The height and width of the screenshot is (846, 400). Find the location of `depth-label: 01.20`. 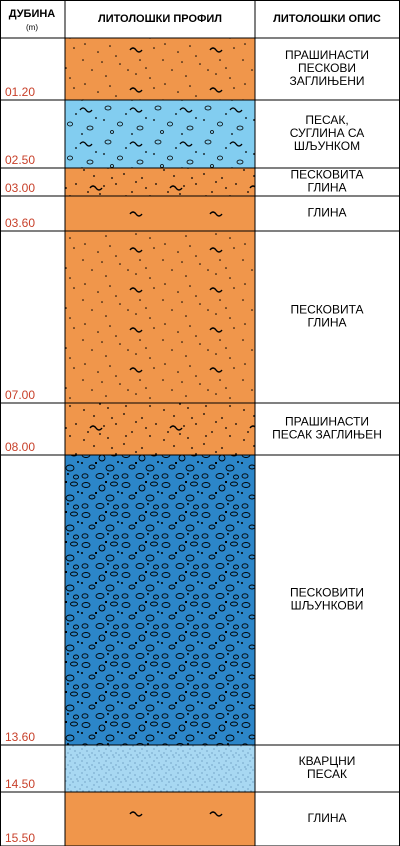

depth-label: 01.20 is located at coordinates (20, 92).